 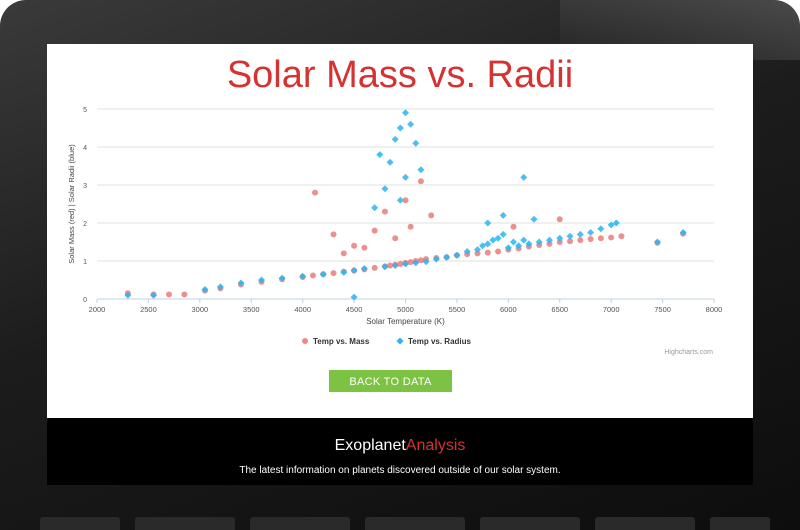 I want to click on y-tick-label: 1, so click(x=85, y=262).